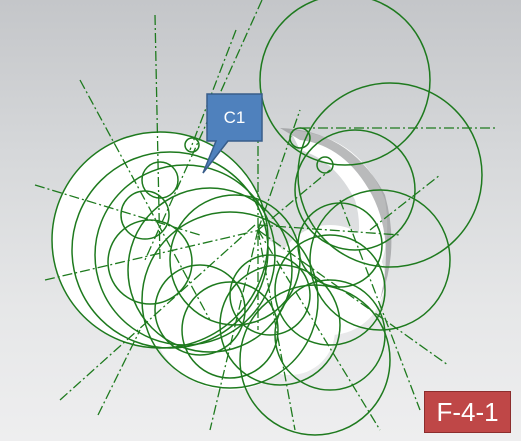 The image size is (521, 441). I want to click on callout-label: C1, so click(234, 117).